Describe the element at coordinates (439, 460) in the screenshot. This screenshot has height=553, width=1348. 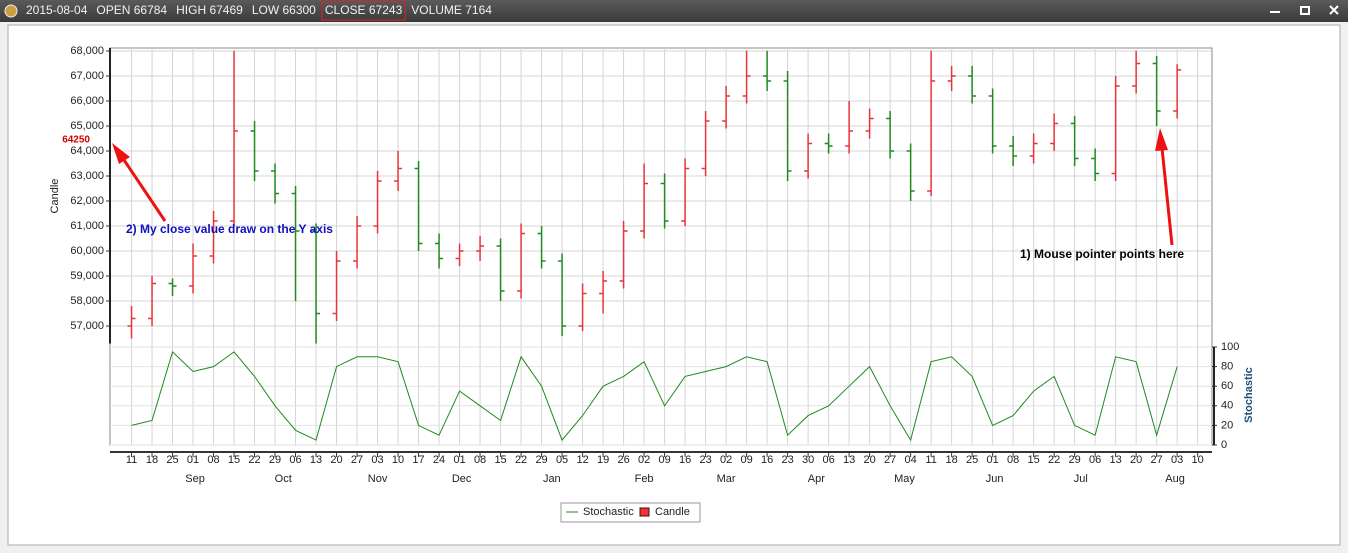
I see `x-tick-label: 24` at that location.